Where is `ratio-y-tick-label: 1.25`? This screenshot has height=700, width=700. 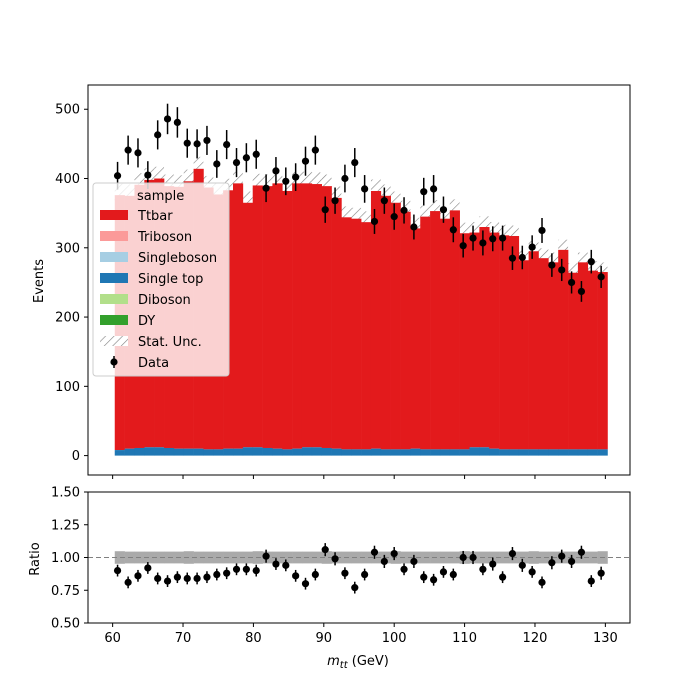
ratio-y-tick-label: 1.25 is located at coordinates (65, 525).